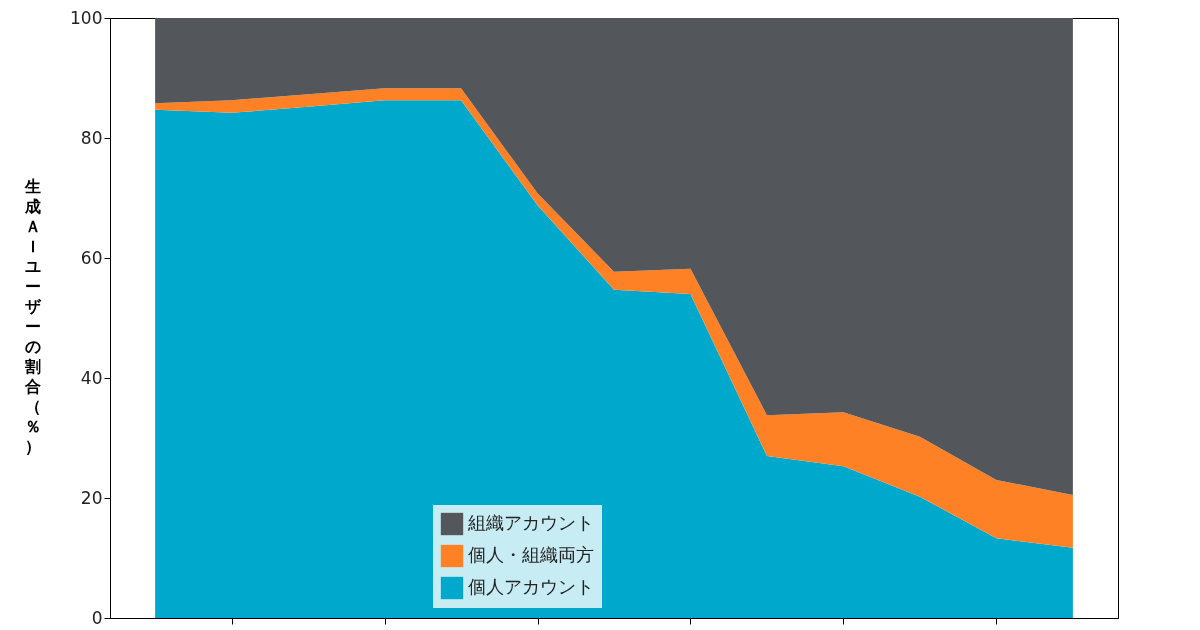 Image resolution: width=1200 pixels, height=630 pixels. Describe the element at coordinates (530, 522) in the screenshot. I see `legend-label: 組織アカウント` at that location.